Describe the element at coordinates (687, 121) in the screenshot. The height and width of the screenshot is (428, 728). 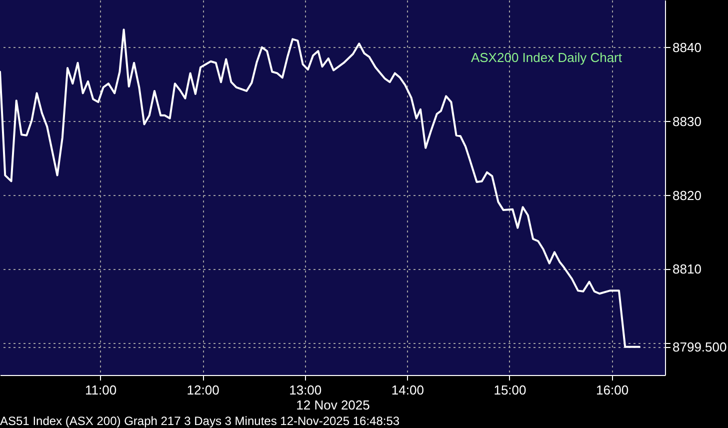
I see `y-tick-label: 8830` at that location.